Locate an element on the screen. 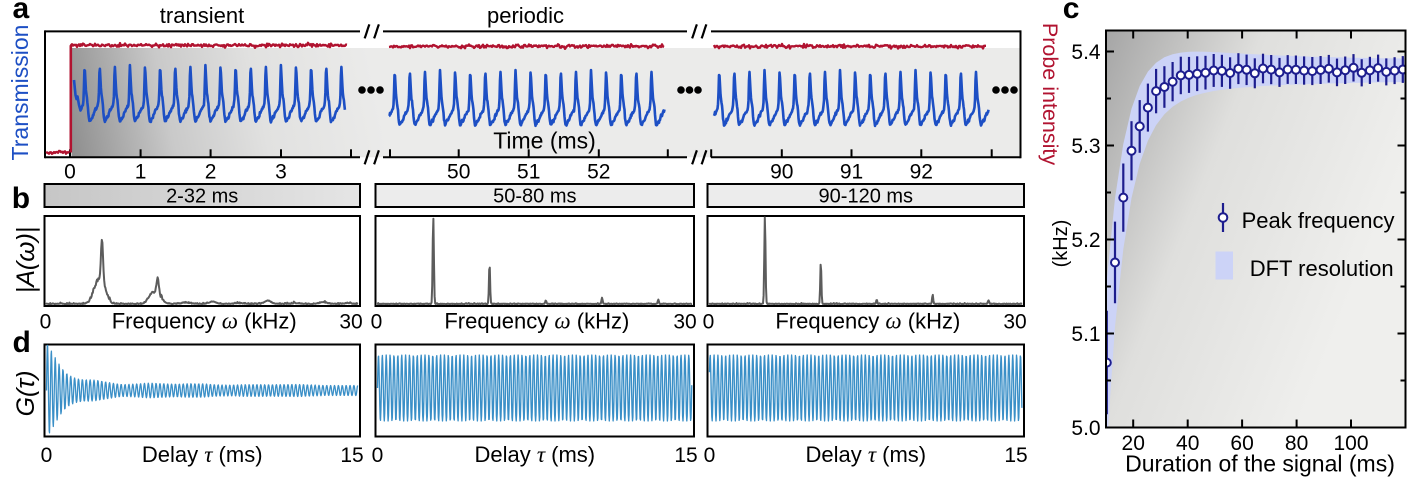  svg-text: periodic is located at coordinates (525, 15).